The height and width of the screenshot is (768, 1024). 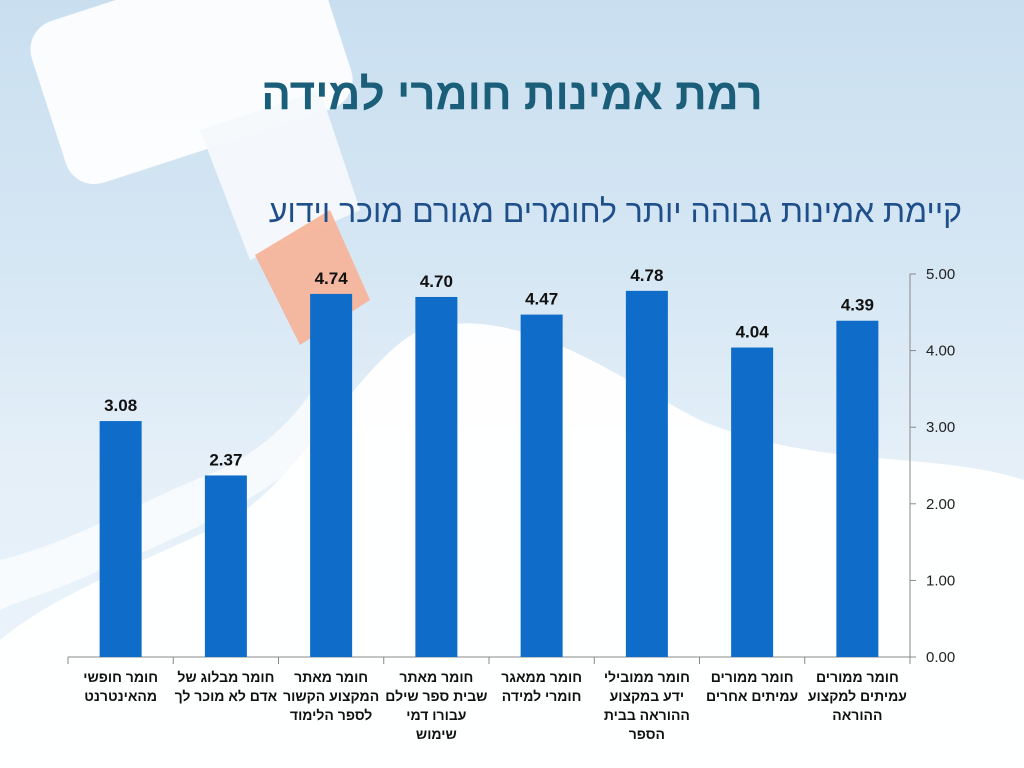 What do you see at coordinates (225, 459) in the screenshot?
I see `bar-value-label: 2.37` at bounding box center [225, 459].